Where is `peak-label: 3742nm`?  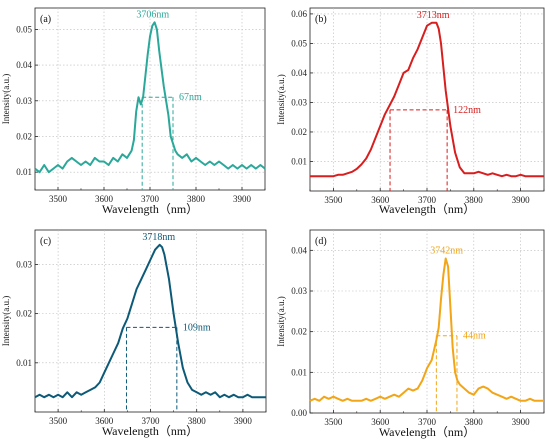 peak-label: 3742nm is located at coordinates (446, 250).